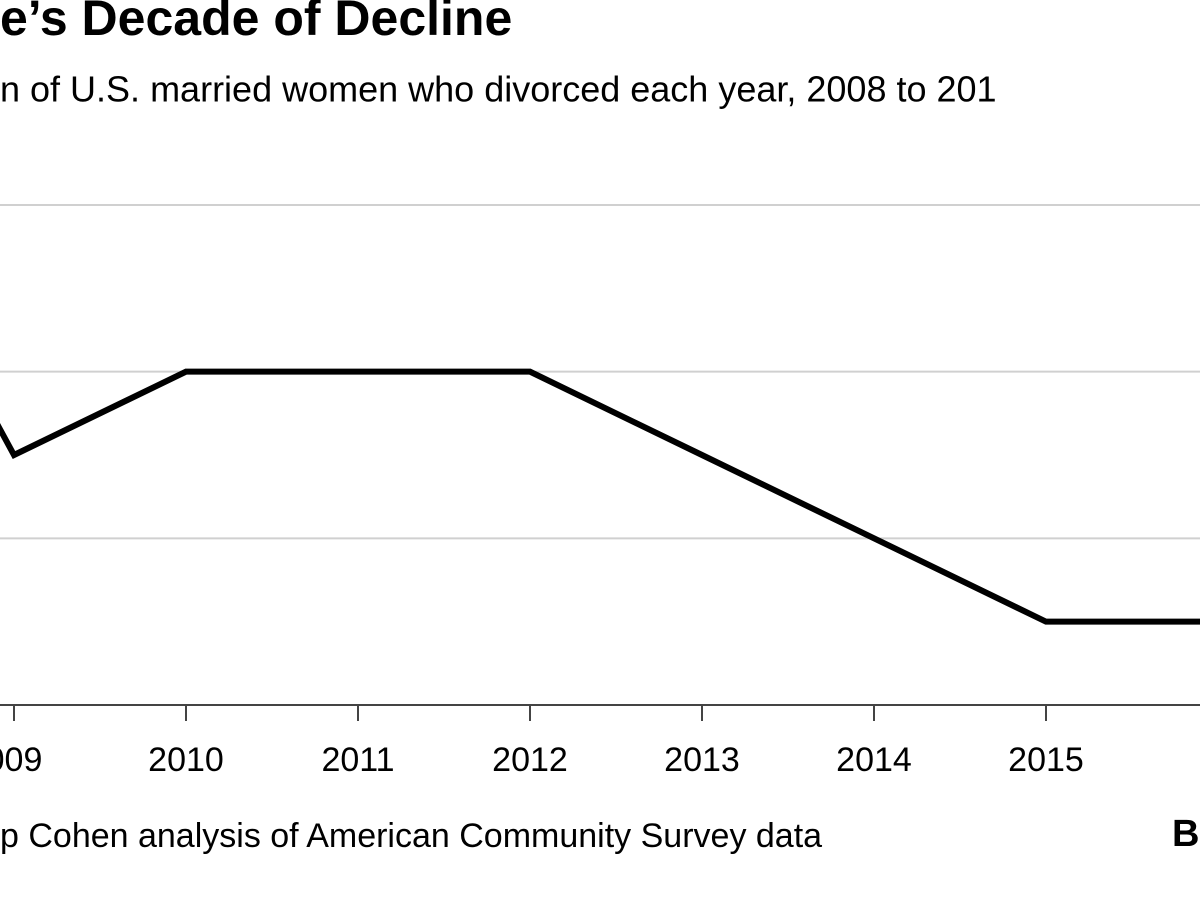 Image resolution: width=1200 pixels, height=900 pixels. I want to click on chart-title: e’s Decade of Decline, so click(256, 23).